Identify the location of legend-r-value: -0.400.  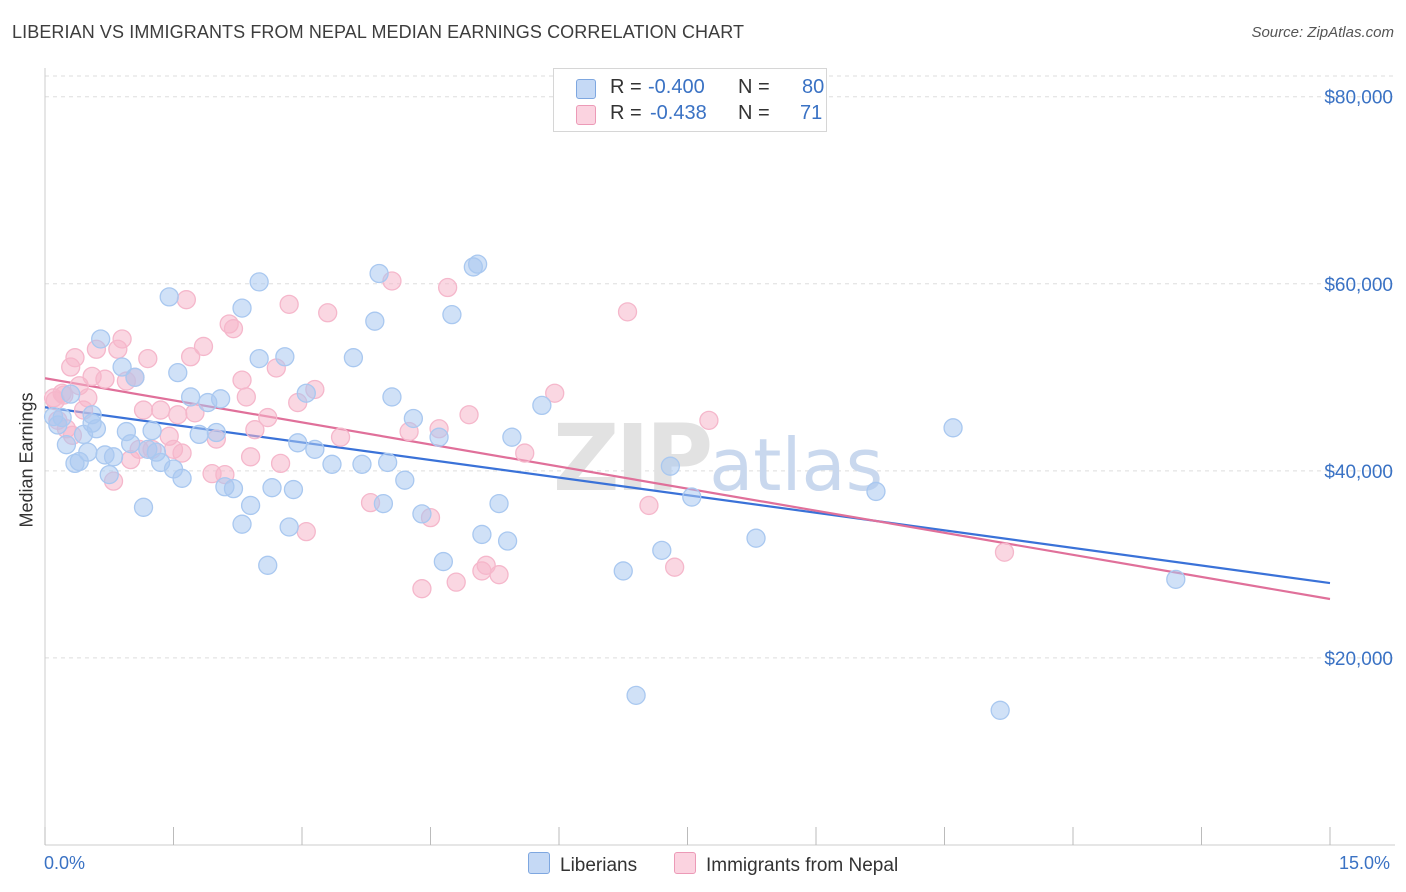
(676, 87).